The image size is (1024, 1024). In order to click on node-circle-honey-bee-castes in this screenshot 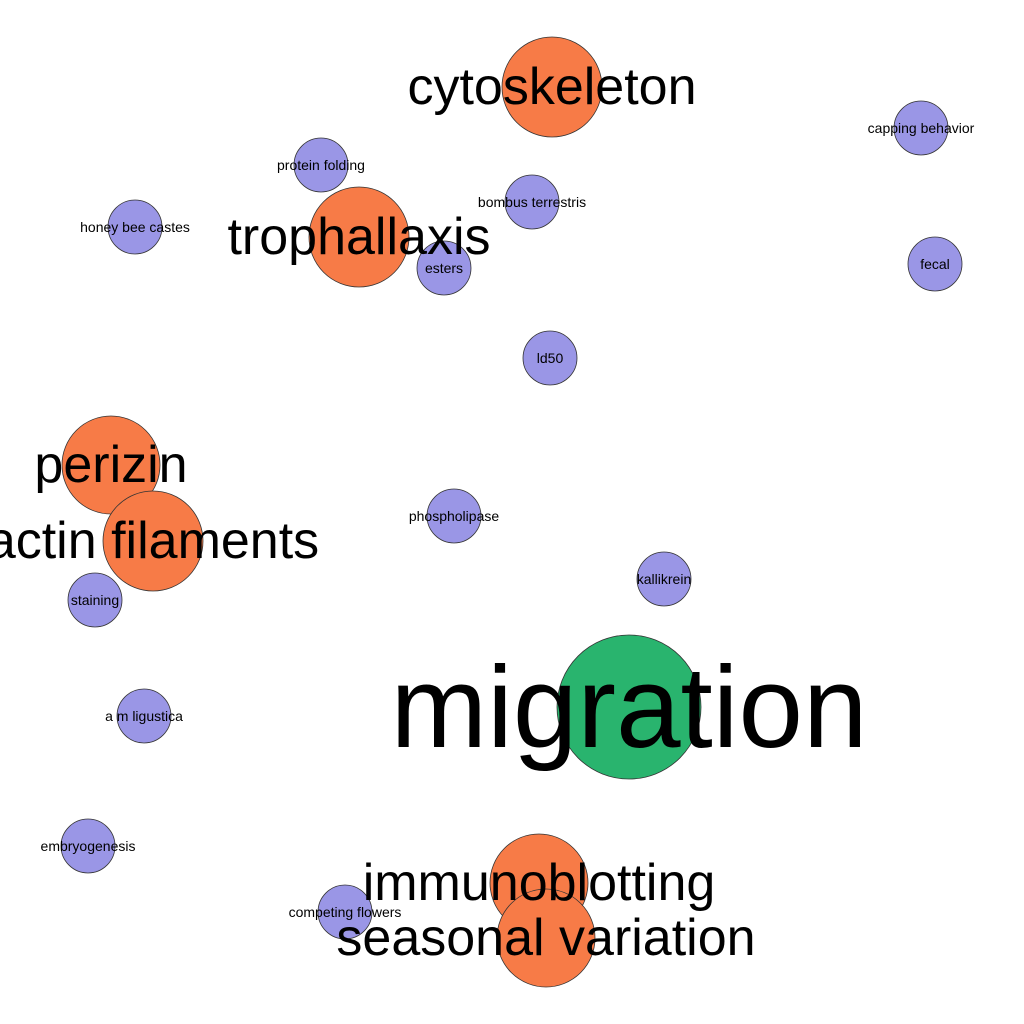, I will do `click(135, 227)`.